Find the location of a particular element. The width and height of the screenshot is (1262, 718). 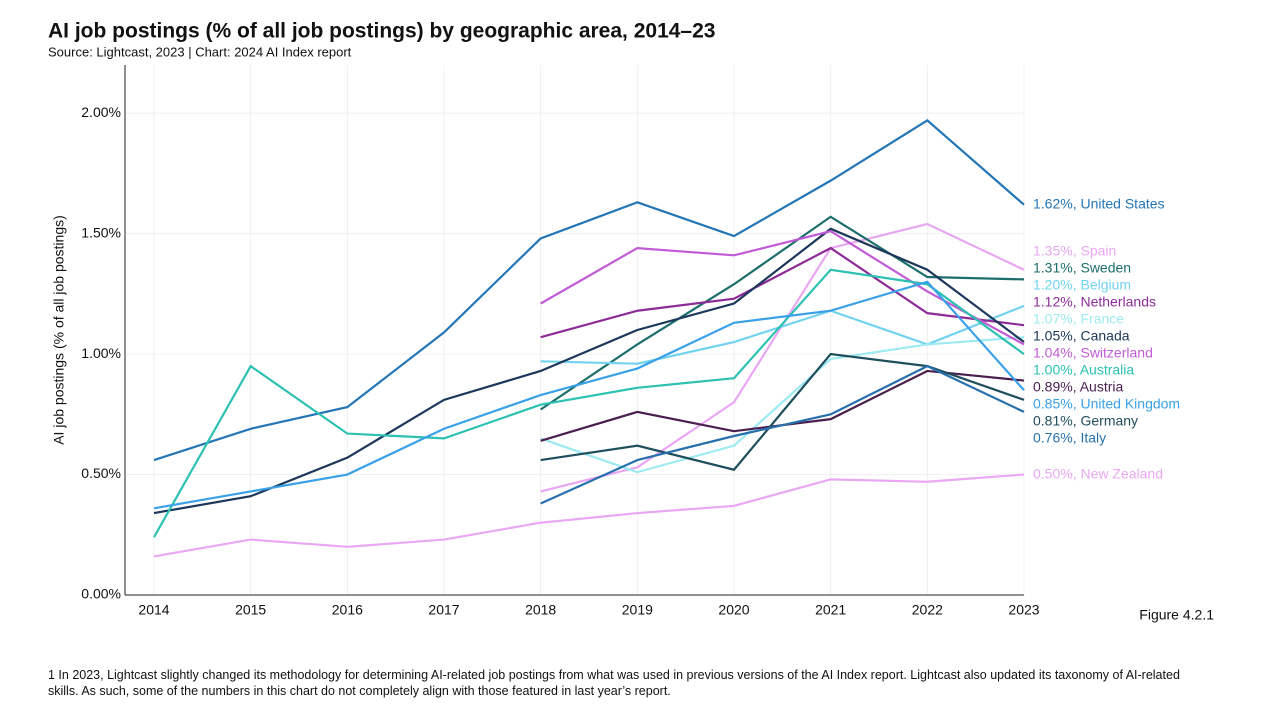

value-label: 1.35%, is located at coordinates (1055, 250).